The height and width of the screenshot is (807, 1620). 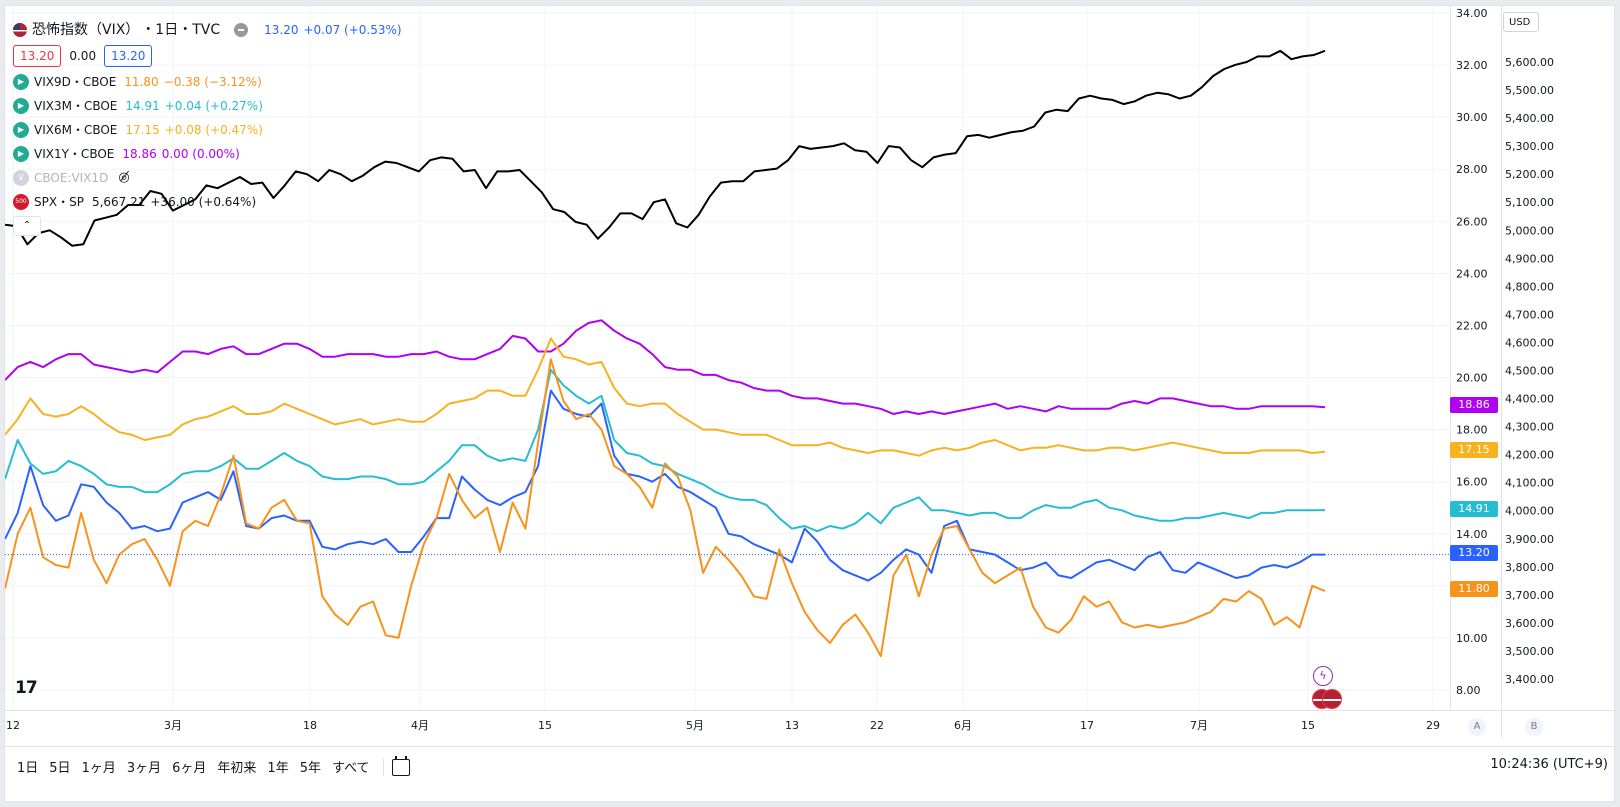 I want to click on legend-row-vix1d: V CBOE:VIX1D ◎̸, so click(x=207, y=178).